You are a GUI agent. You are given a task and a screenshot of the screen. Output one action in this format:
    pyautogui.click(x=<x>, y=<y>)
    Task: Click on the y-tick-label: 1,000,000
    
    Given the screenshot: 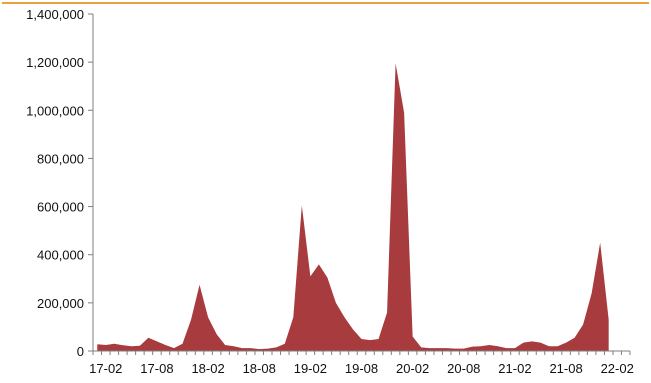 What is the action you would take?
    pyautogui.click(x=55, y=110)
    